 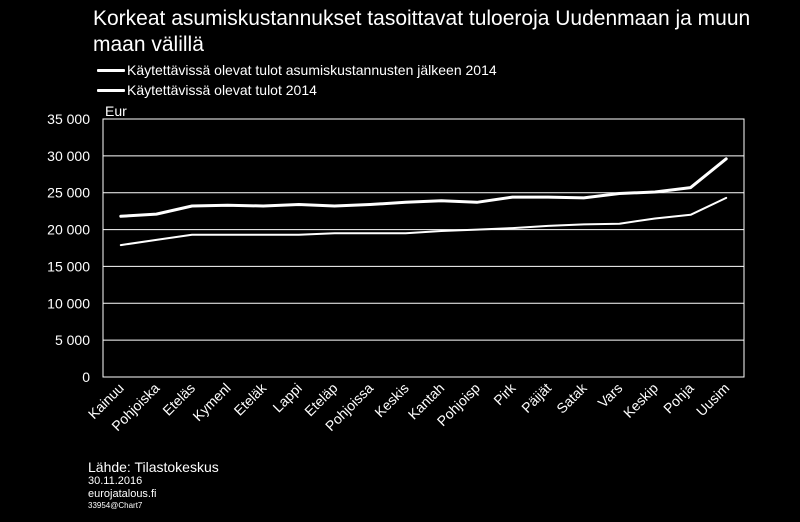 What do you see at coordinates (68, 303) in the screenshot?
I see `y-tick-label: 10 000` at bounding box center [68, 303].